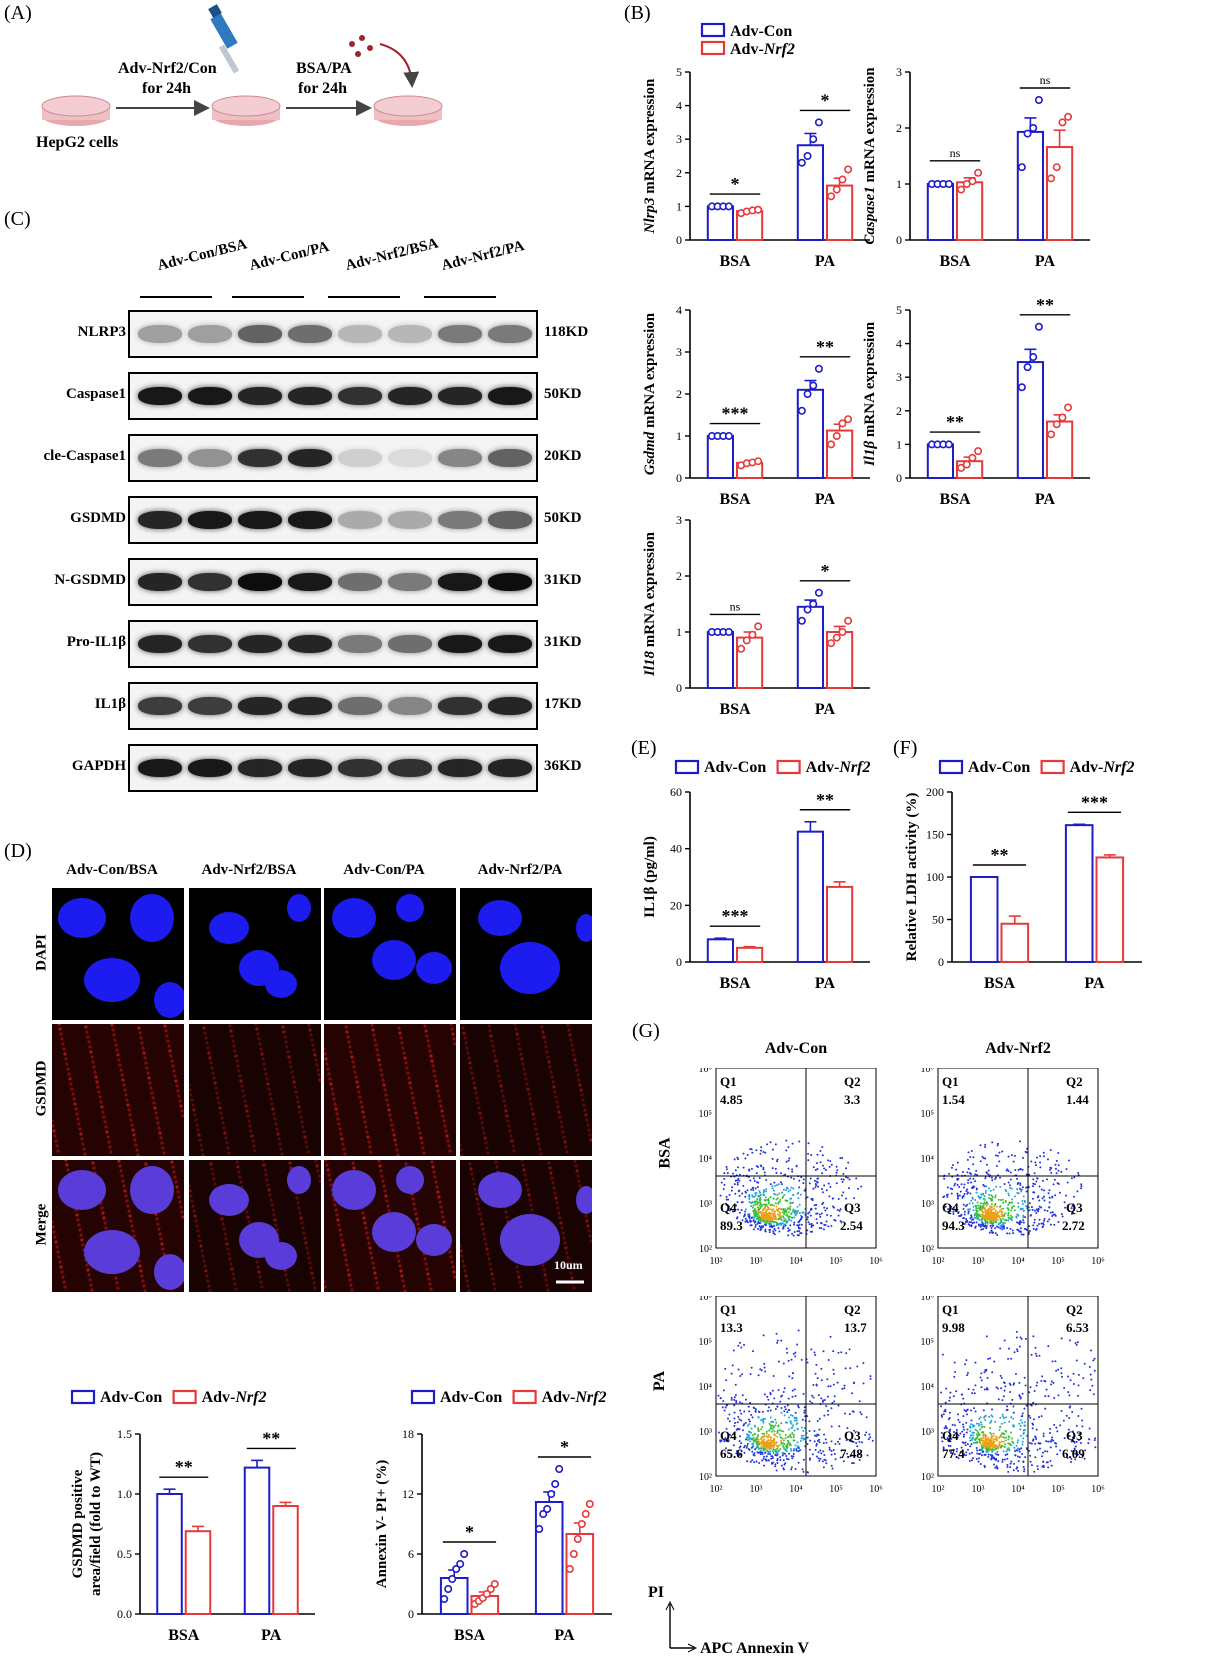  What do you see at coordinates (271, 1438) in the screenshot?
I see `significance-label: **` at bounding box center [271, 1438].